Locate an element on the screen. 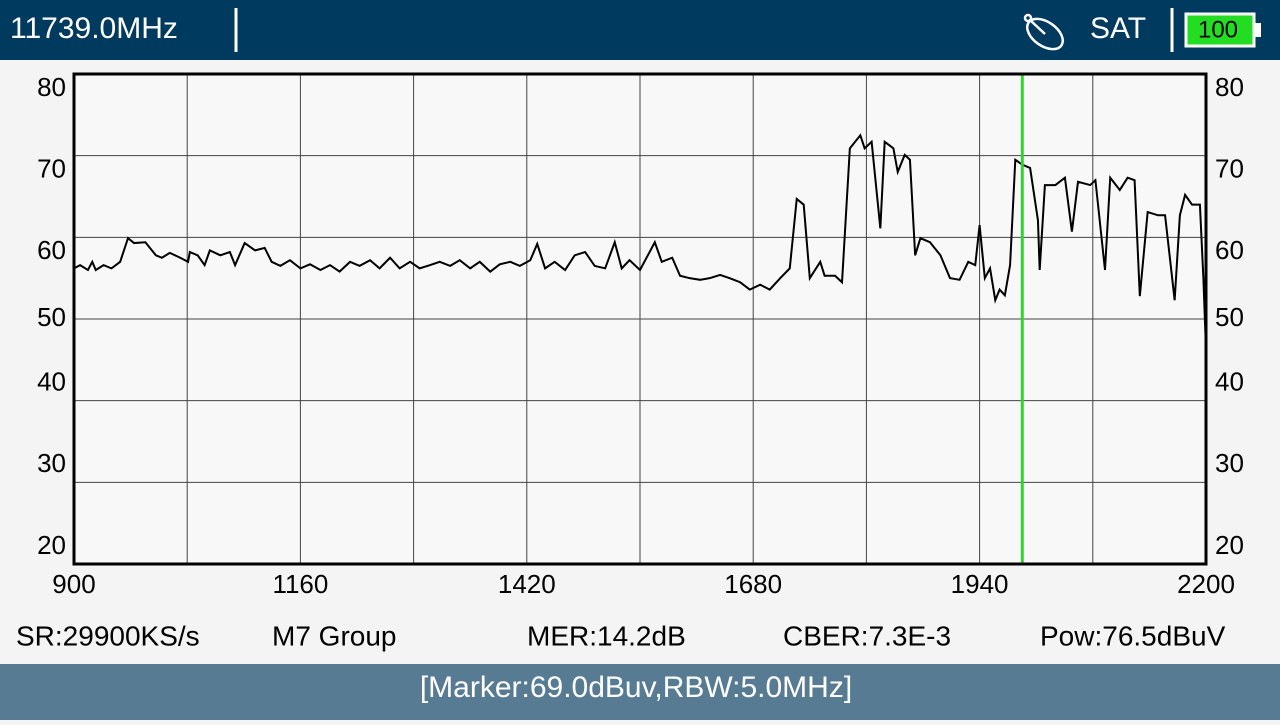 The width and height of the screenshot is (1280, 725). info-item: CBER:7.3E-3 is located at coordinates (867, 635).